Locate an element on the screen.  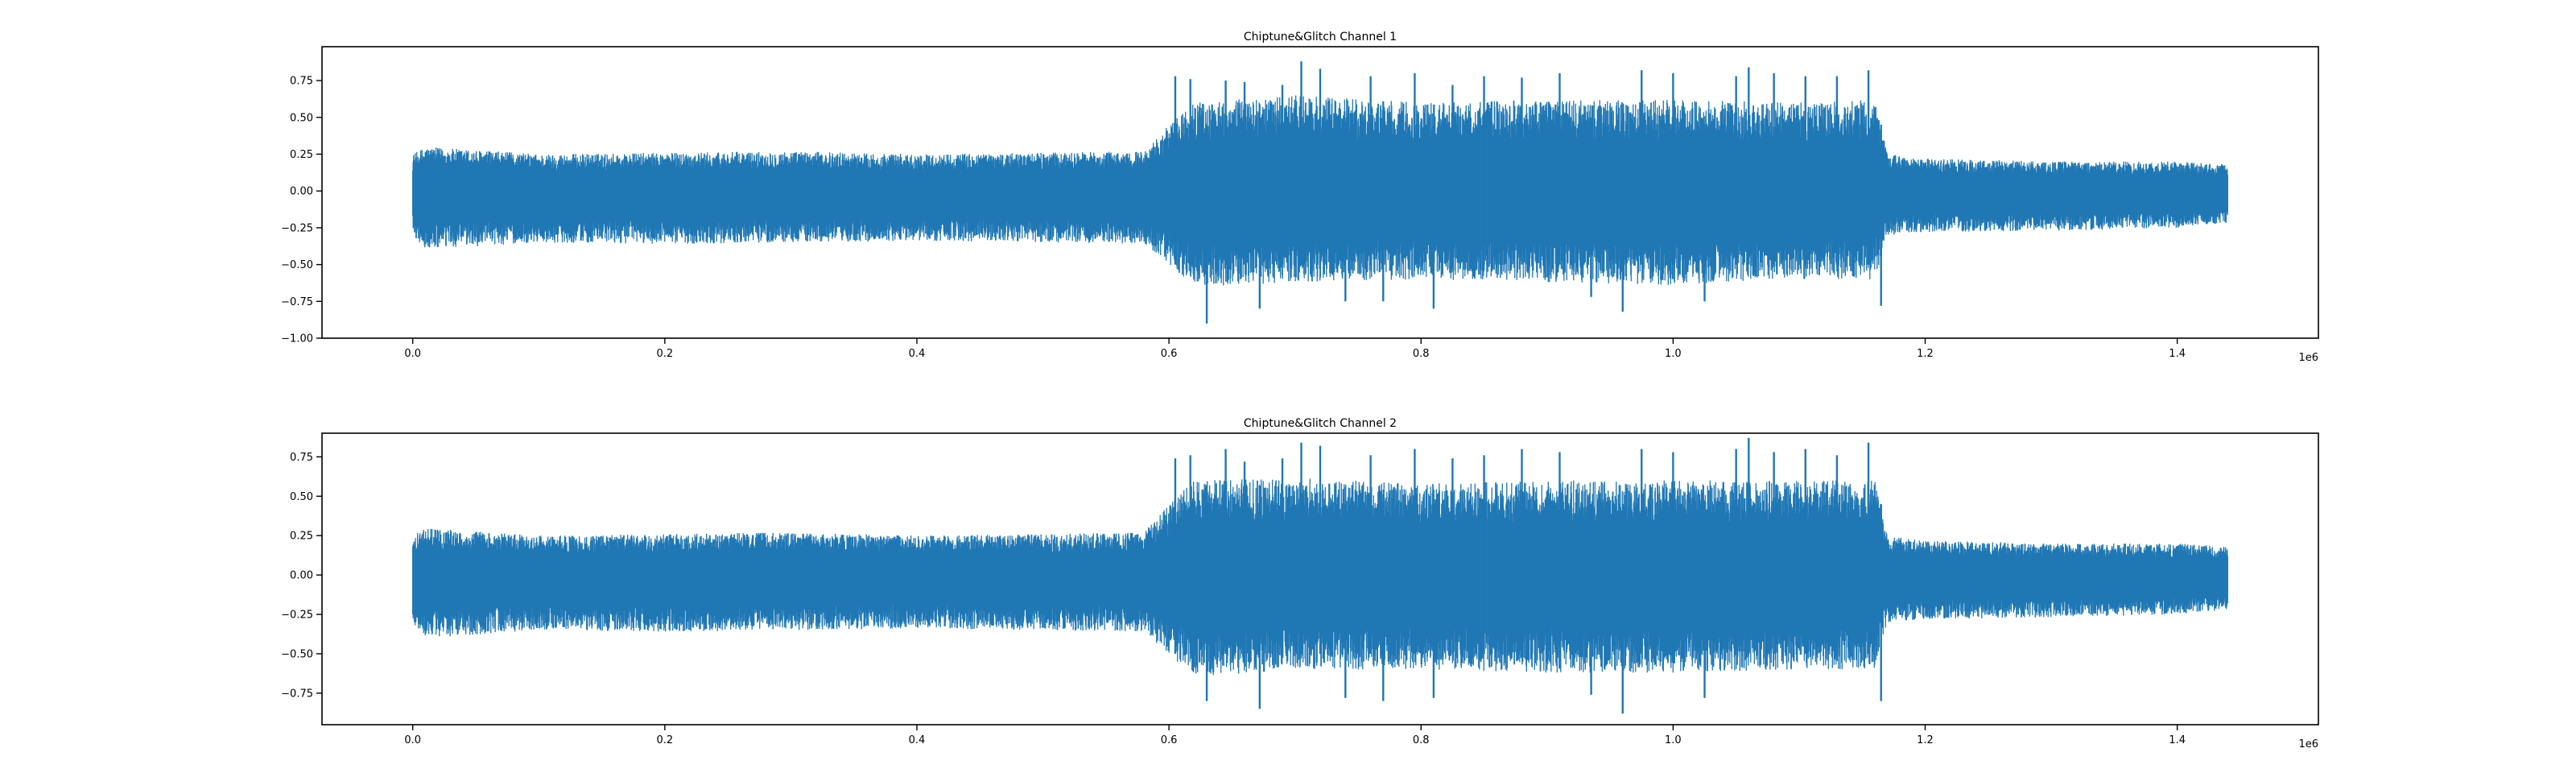
y-tick-label: −1.00 is located at coordinates (297, 339).